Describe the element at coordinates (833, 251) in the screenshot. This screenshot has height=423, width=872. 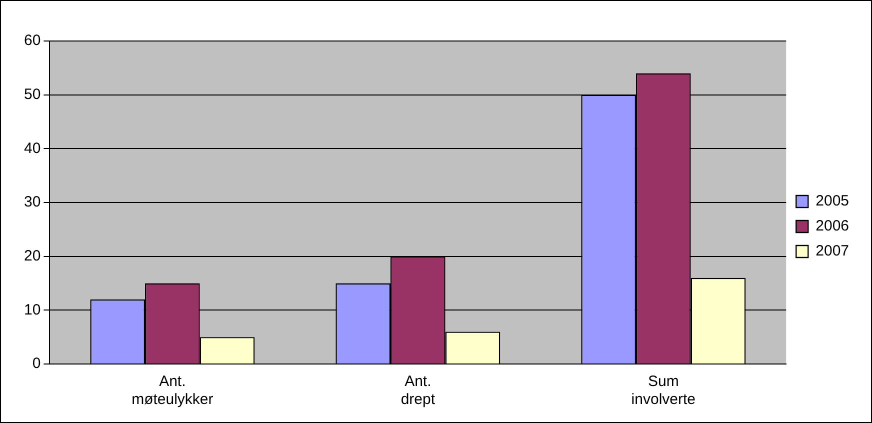
I see `legend-label: 2007` at that location.